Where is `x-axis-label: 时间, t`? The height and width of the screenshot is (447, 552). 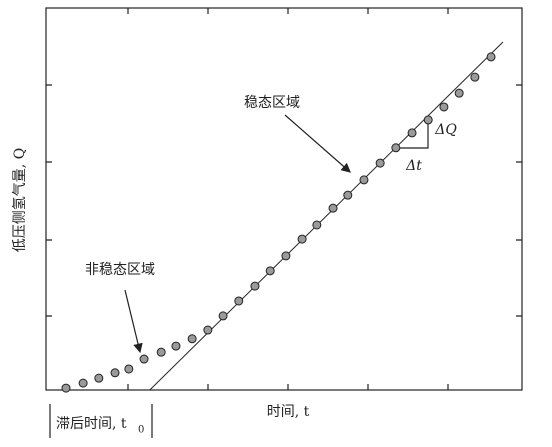 x-axis-label: 时间, t is located at coordinates (288, 412).